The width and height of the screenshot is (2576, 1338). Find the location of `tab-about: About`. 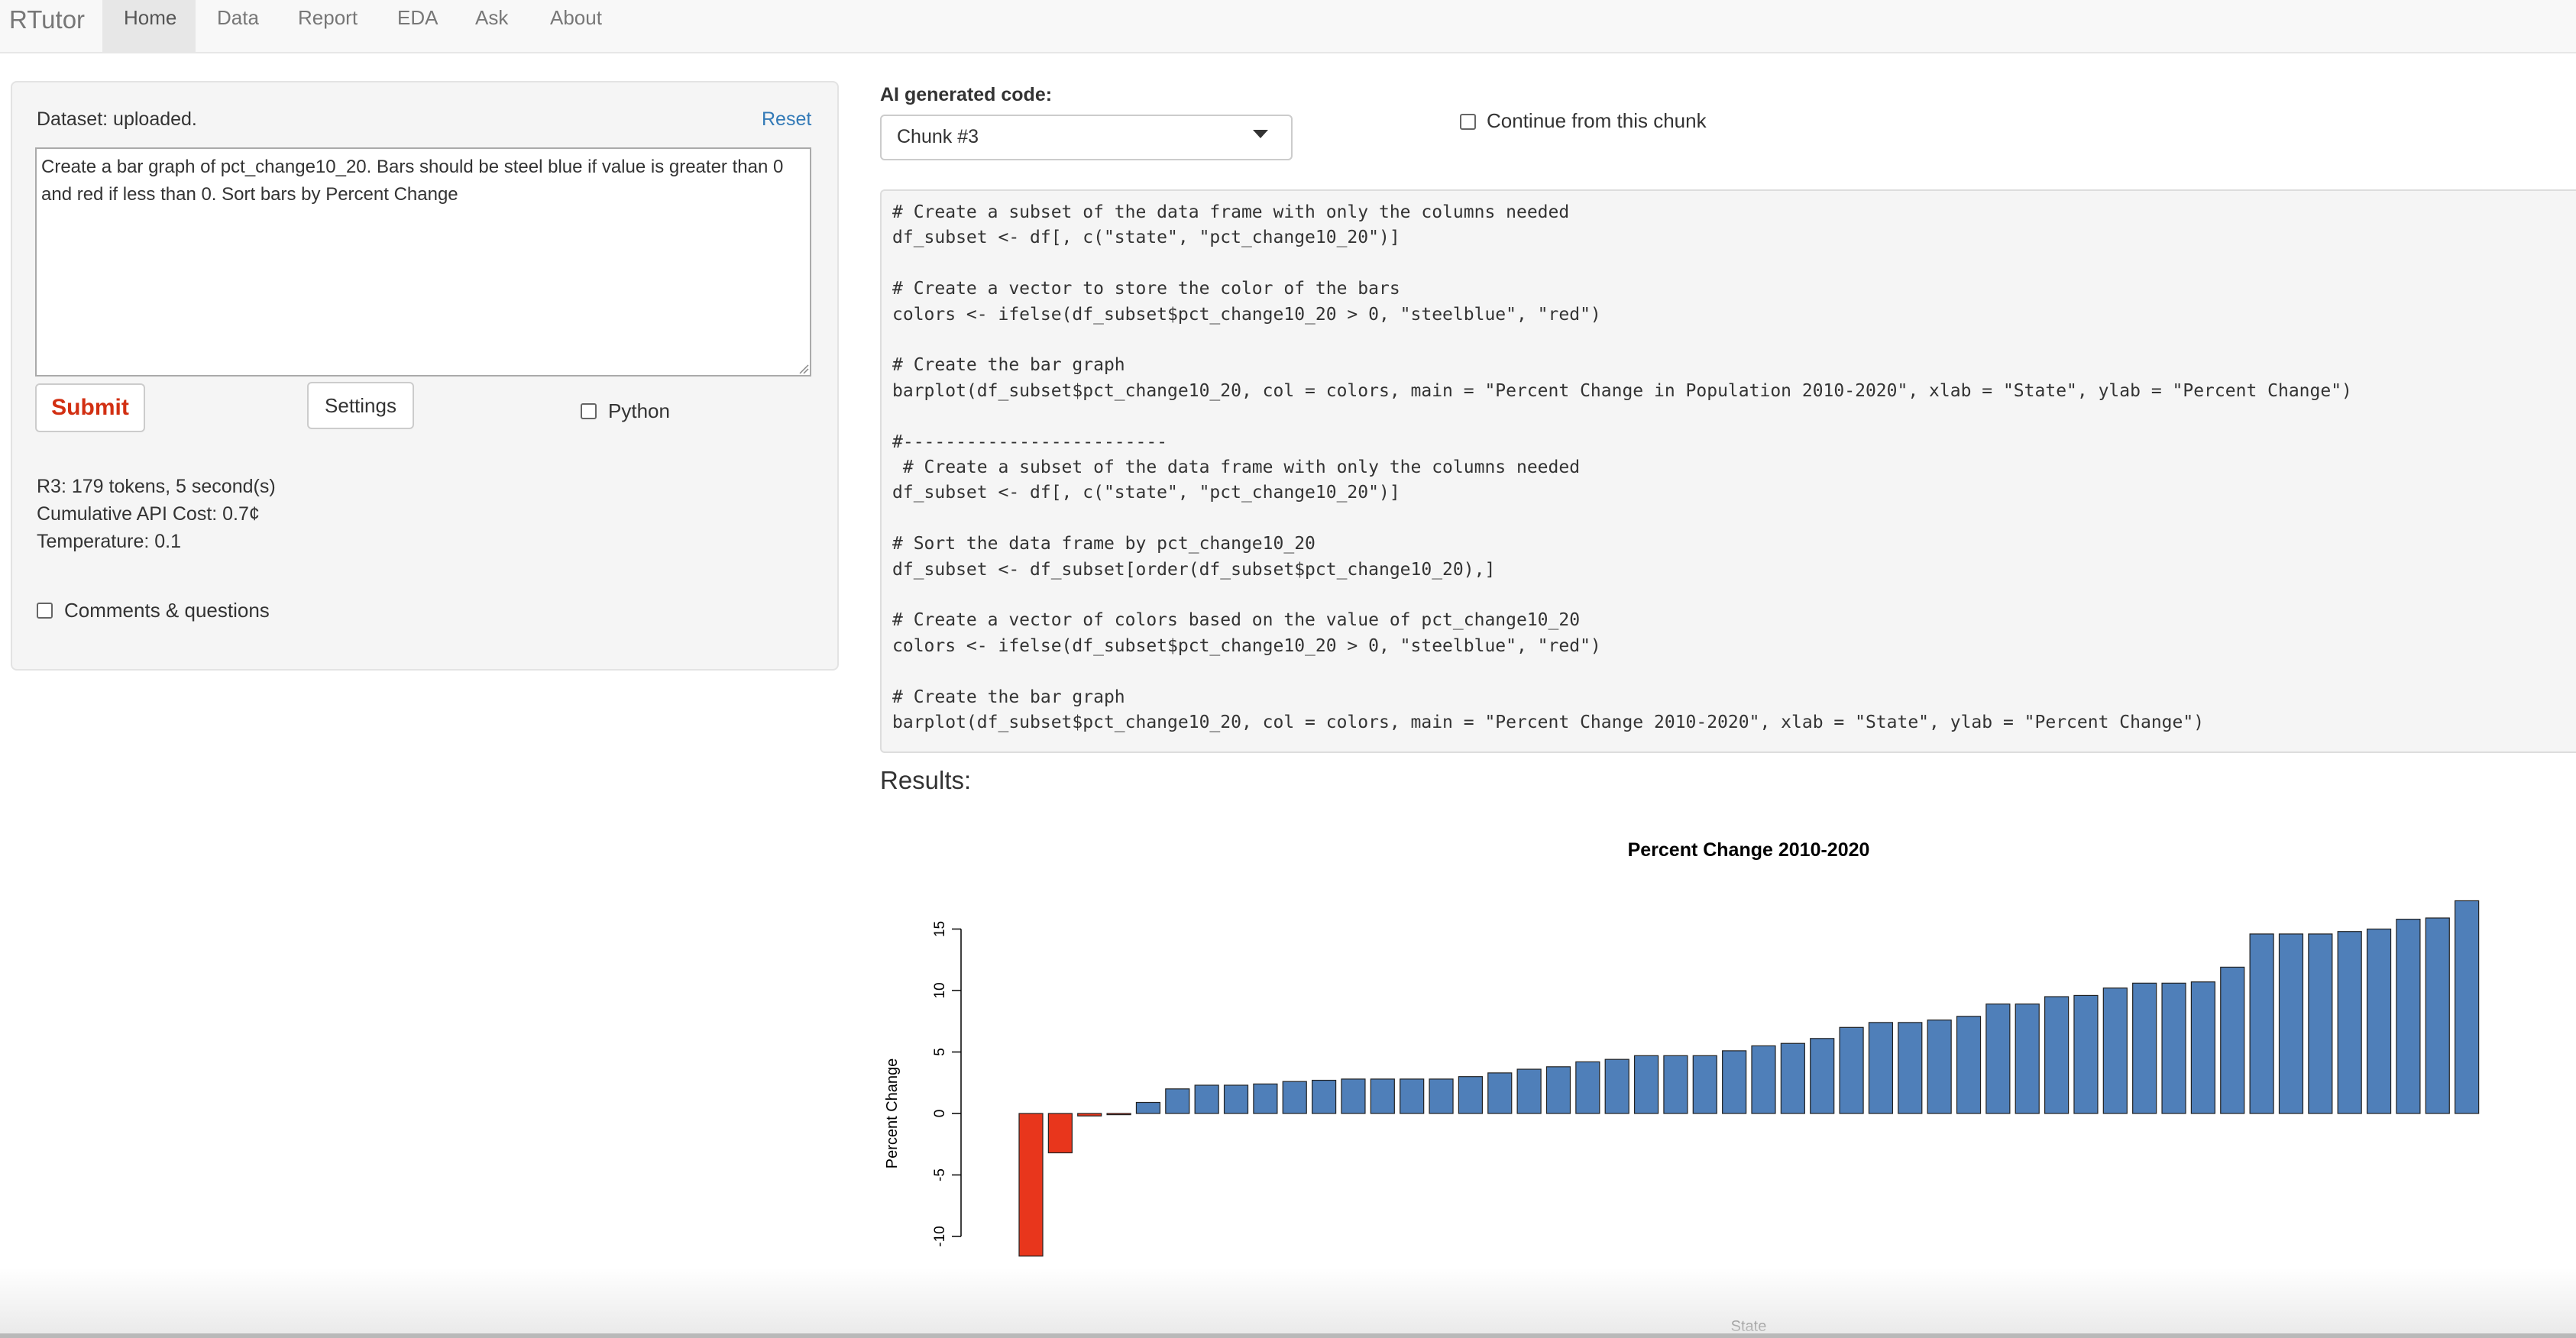

tab-about: About is located at coordinates (576, 18).